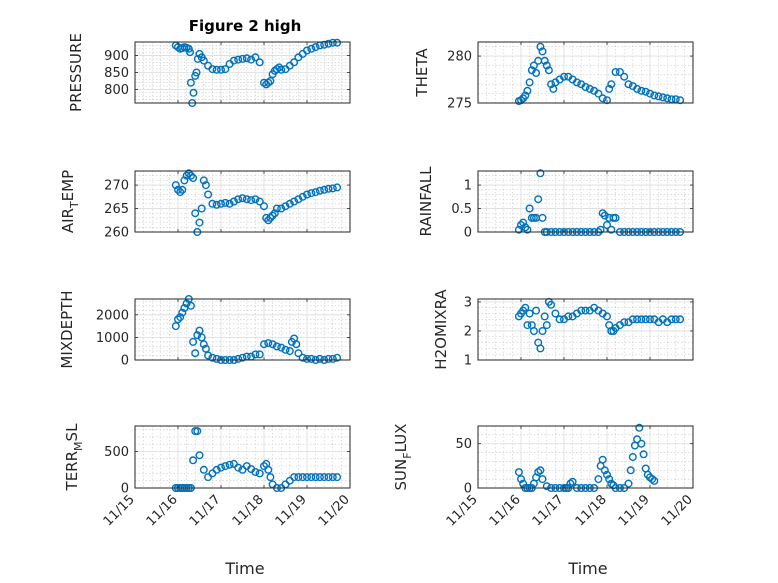 Image resolution: width=778 pixels, height=583 pixels. Describe the element at coordinates (67, 329) in the screenshot. I see `y-axis-label: MIXDEPTH` at that location.